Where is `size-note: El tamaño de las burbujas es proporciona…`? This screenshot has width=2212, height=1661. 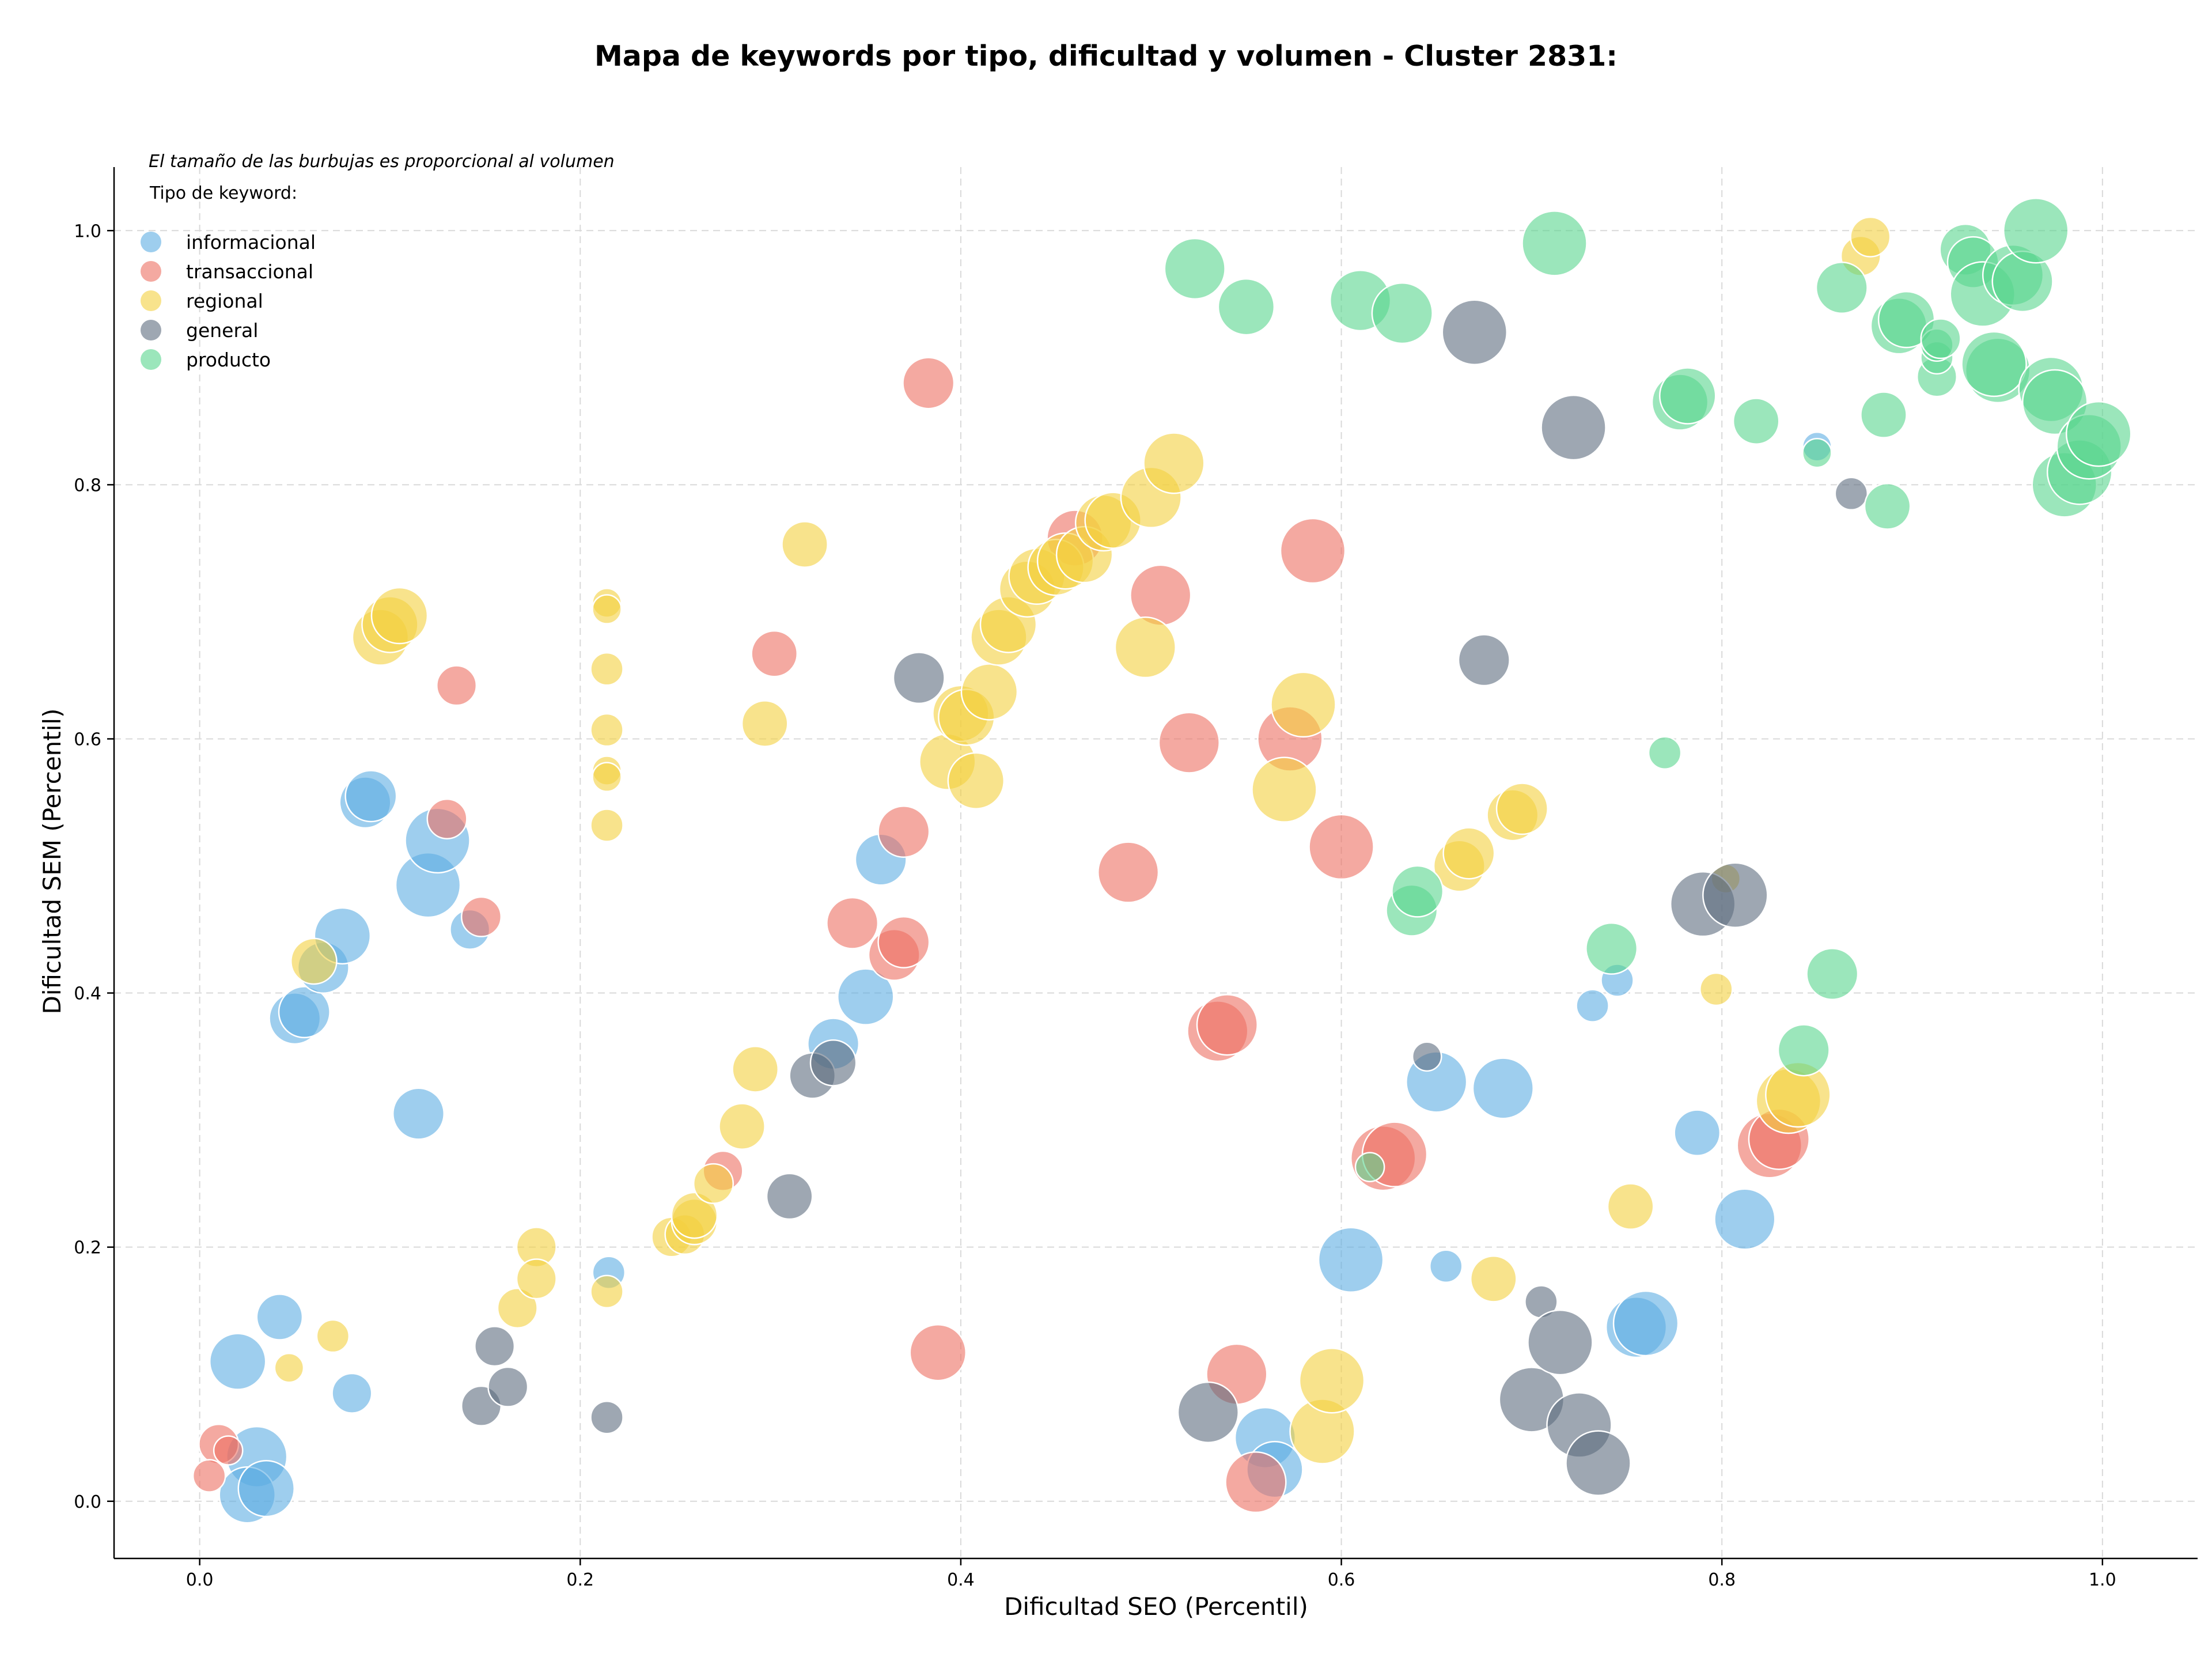 size-note: El tamaño de las burbujas es proporciona… is located at coordinates (382, 162).